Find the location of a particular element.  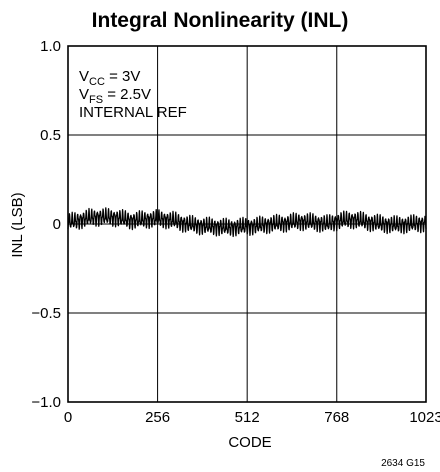

y-tick-label: −1.0 is located at coordinates (46, 402).